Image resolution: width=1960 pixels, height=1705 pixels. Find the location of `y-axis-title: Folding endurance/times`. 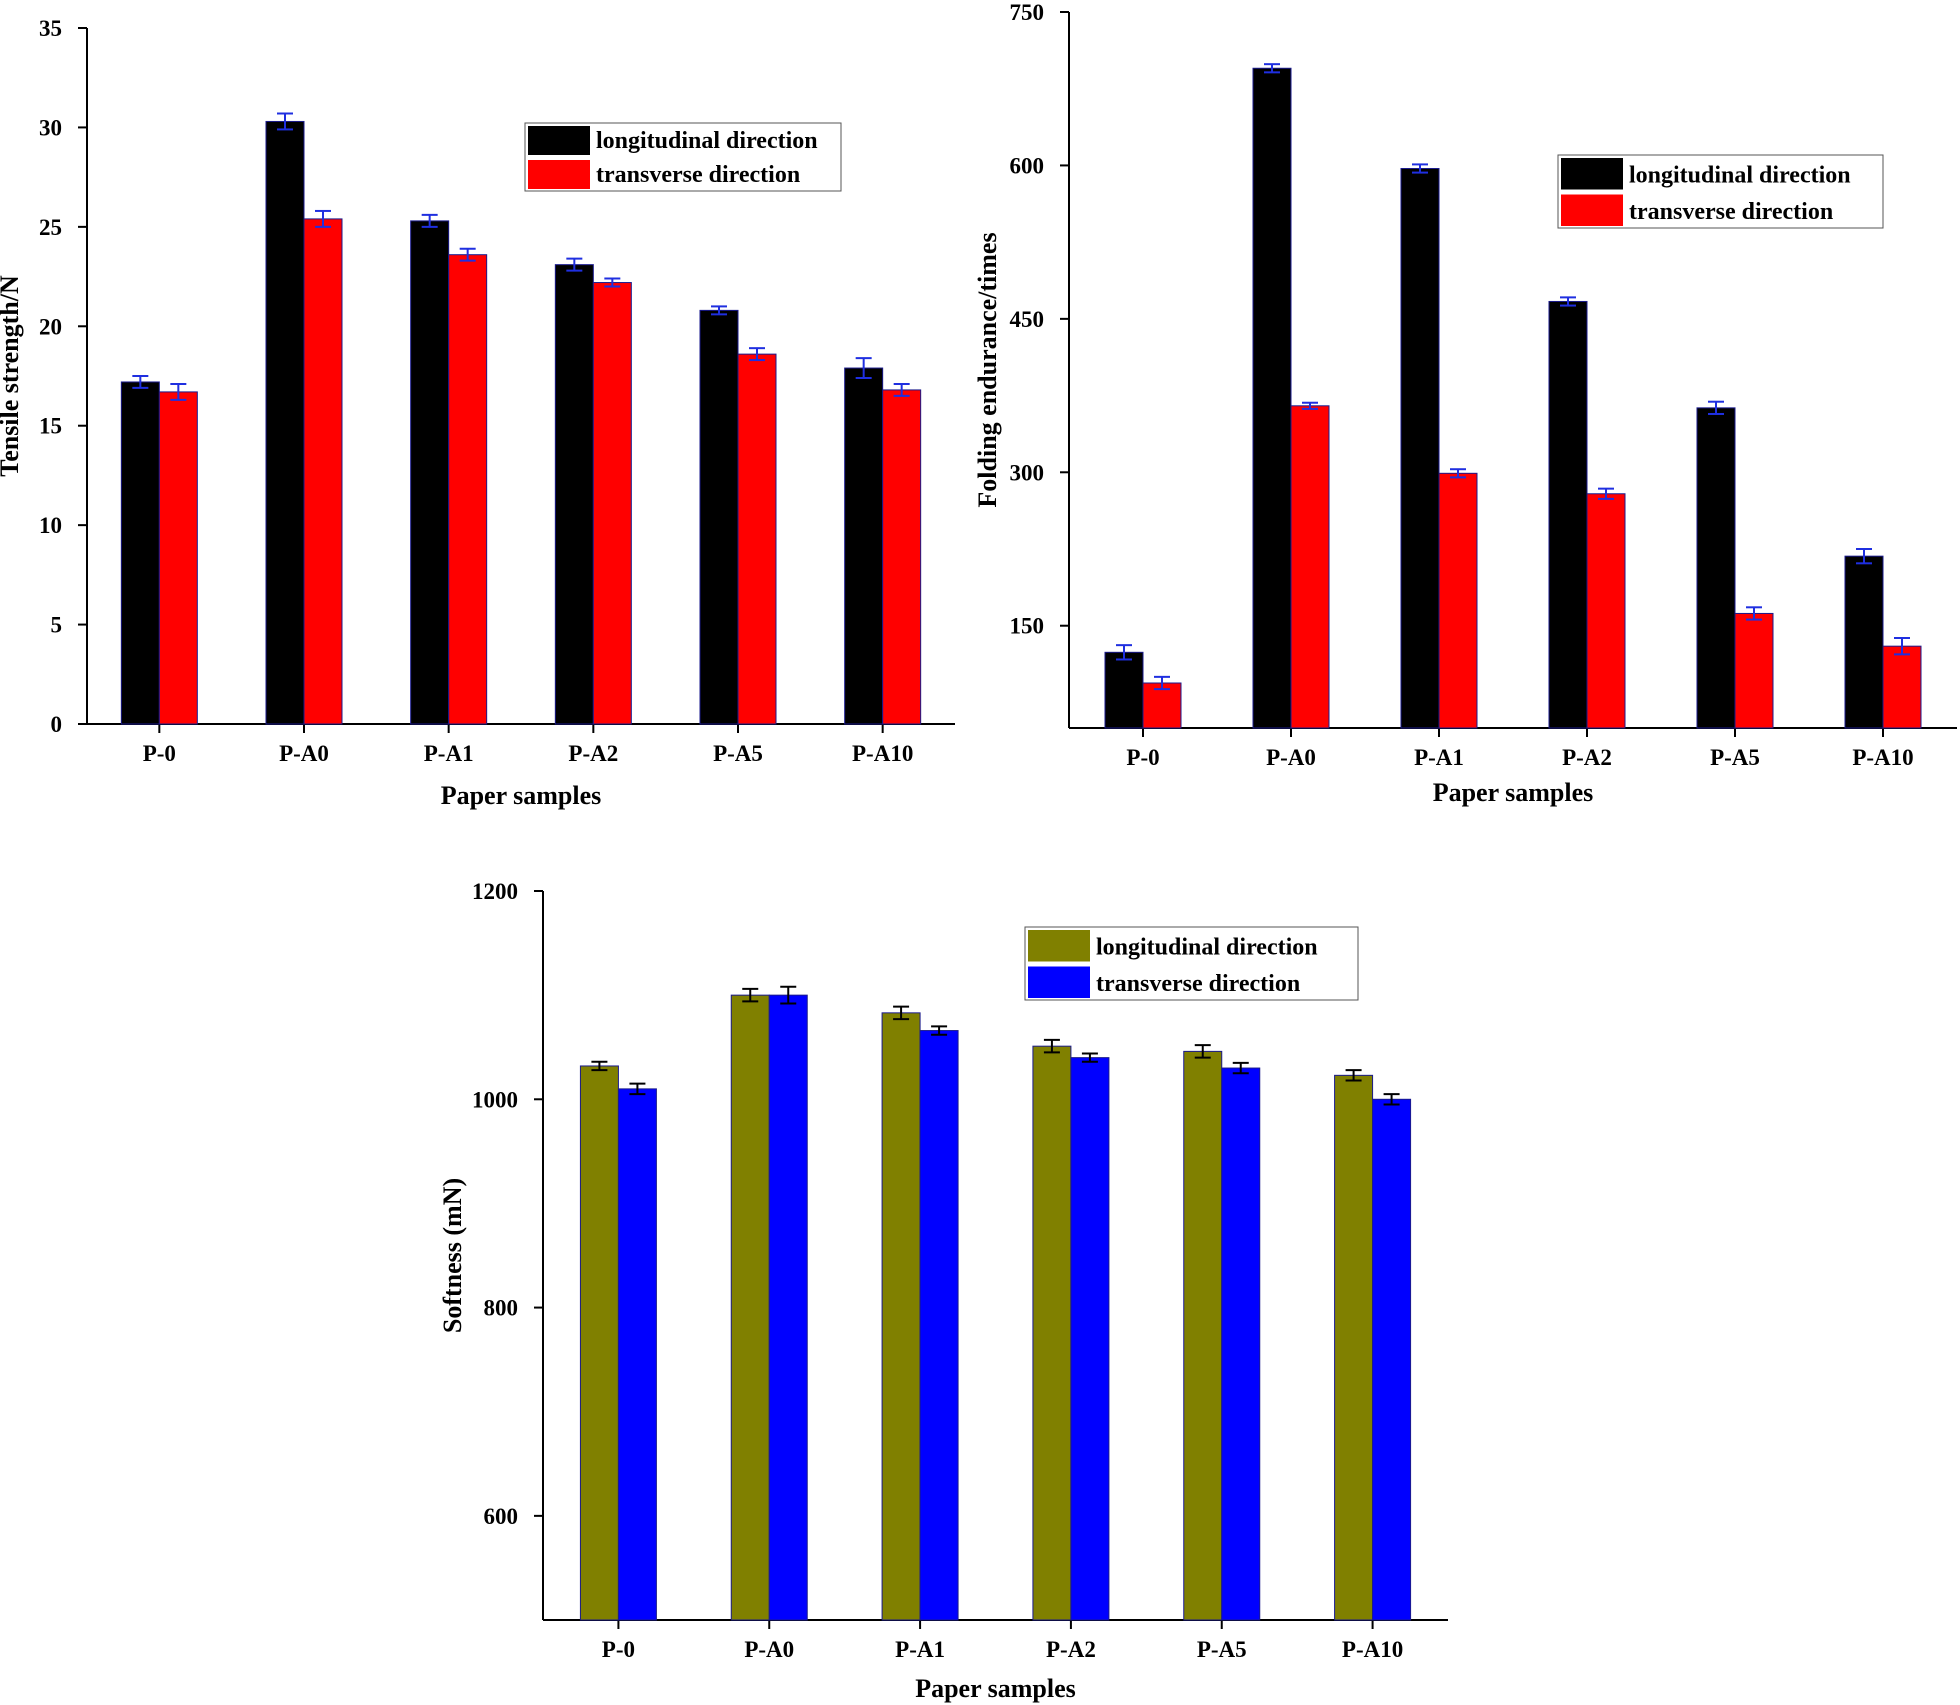

y-axis-title: Folding endurance/times is located at coordinates (987, 369).